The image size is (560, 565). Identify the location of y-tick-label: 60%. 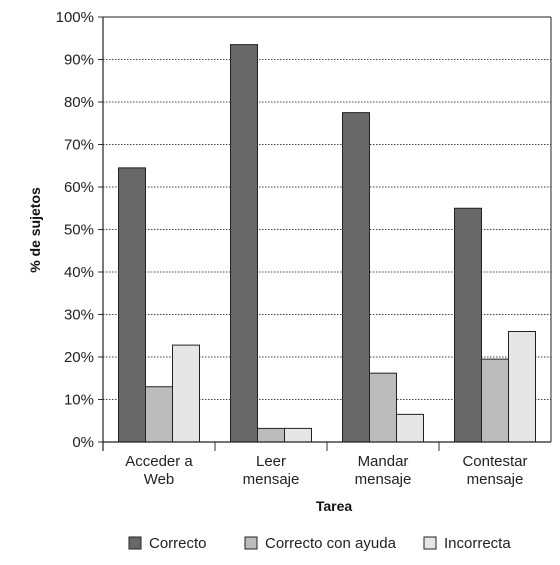
(79, 187).